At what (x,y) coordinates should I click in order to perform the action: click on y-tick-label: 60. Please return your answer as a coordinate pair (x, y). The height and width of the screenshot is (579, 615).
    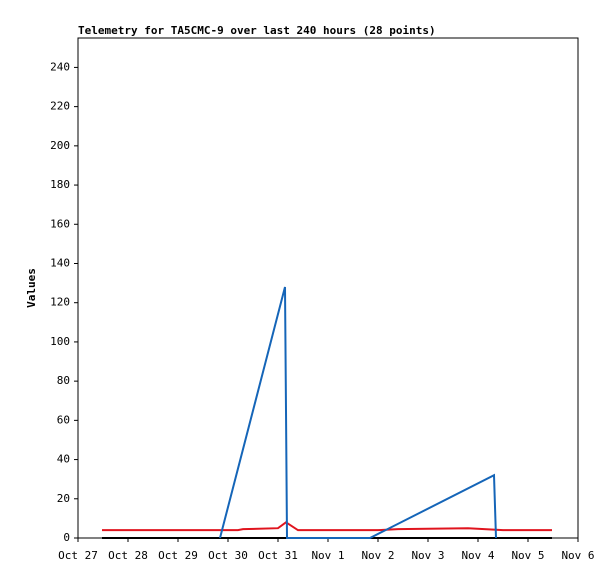
    Looking at the image, I should click on (63, 419).